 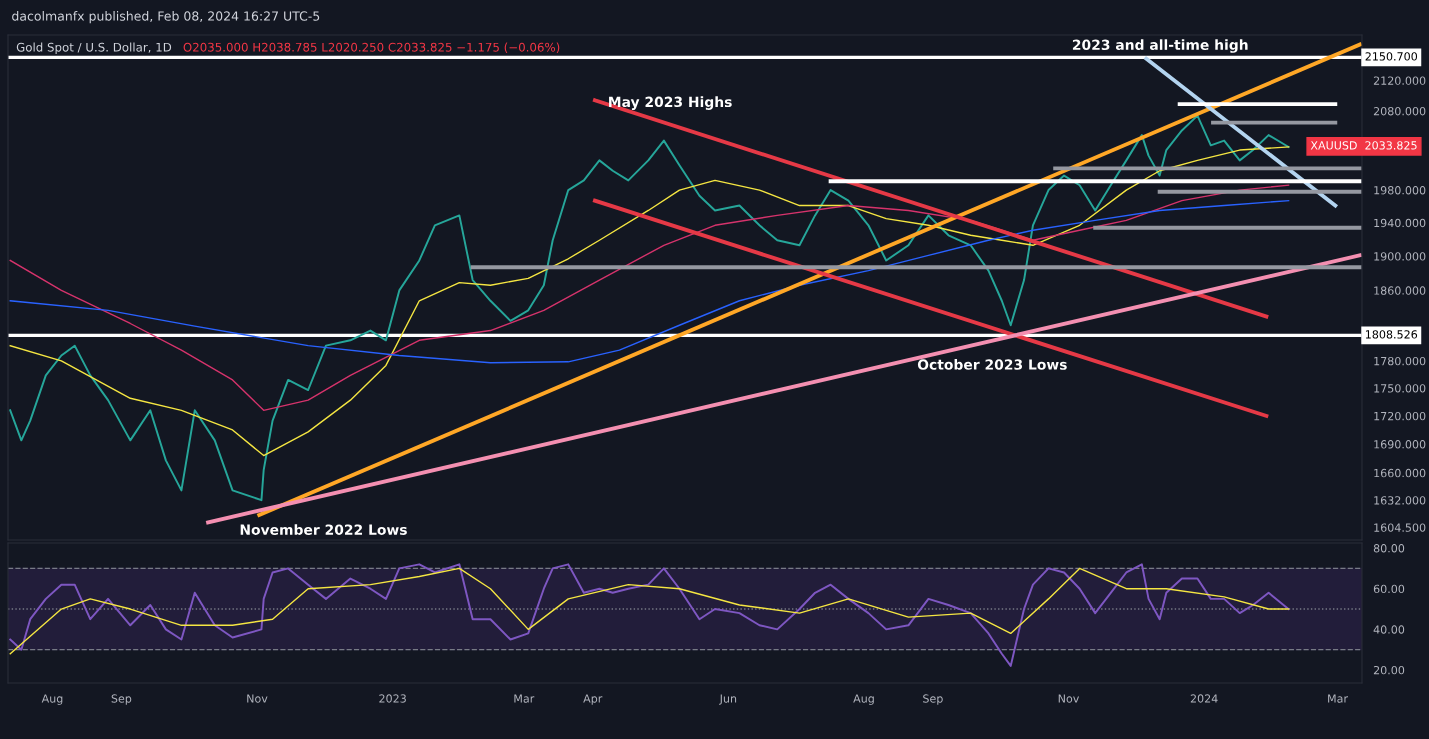 I want to click on y-tick-label: 1660.000, so click(x=1400, y=473).